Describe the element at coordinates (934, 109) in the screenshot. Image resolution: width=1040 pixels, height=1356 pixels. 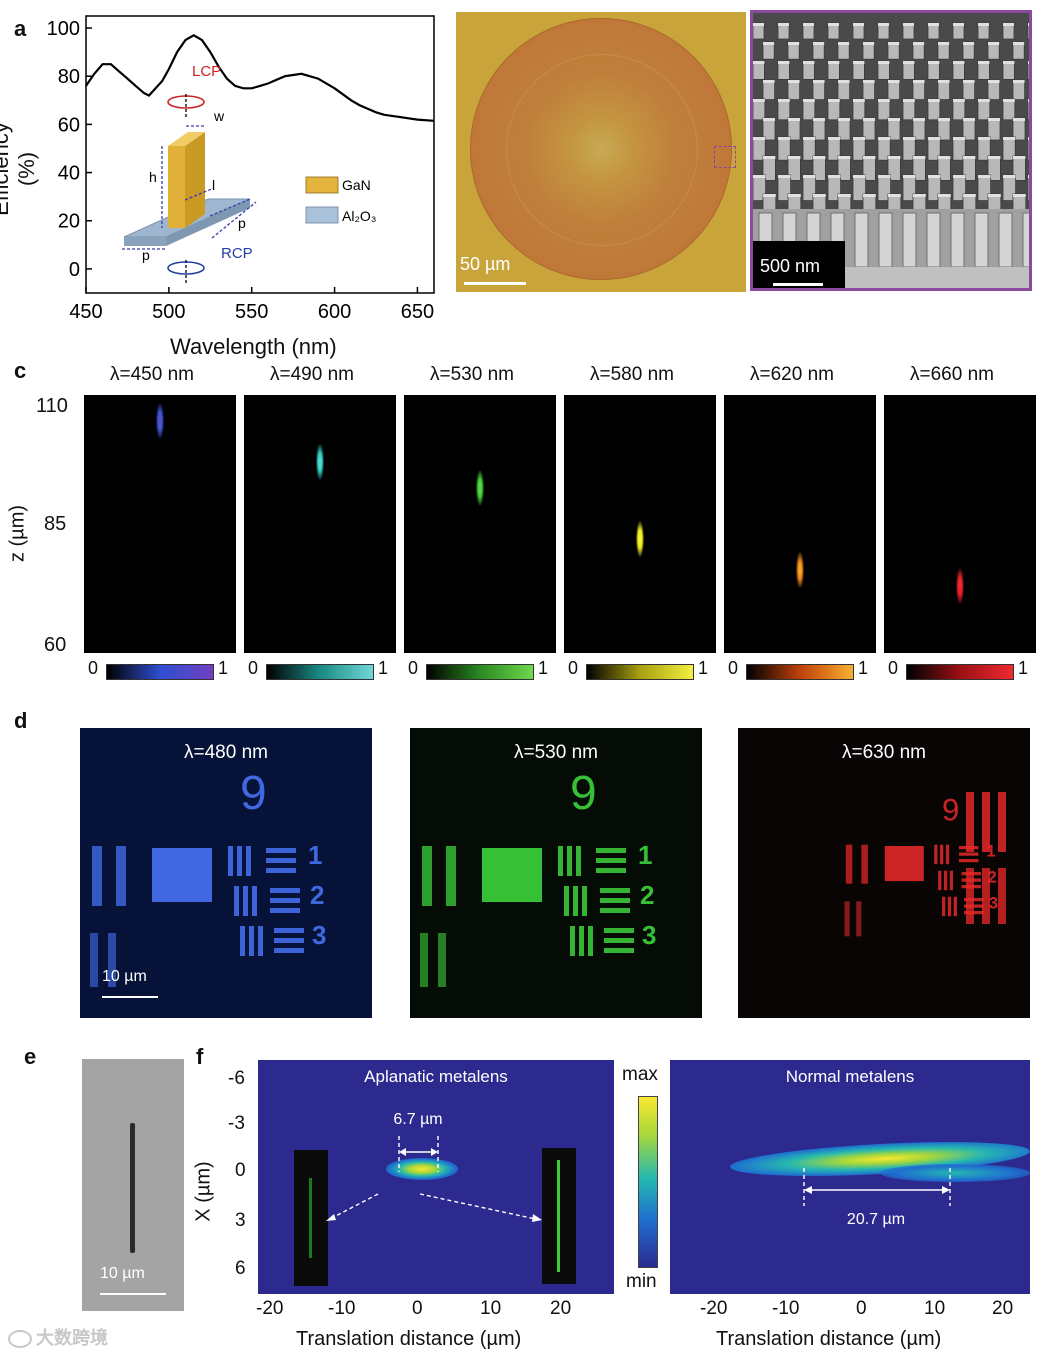
I see `sem-pillar` at that location.